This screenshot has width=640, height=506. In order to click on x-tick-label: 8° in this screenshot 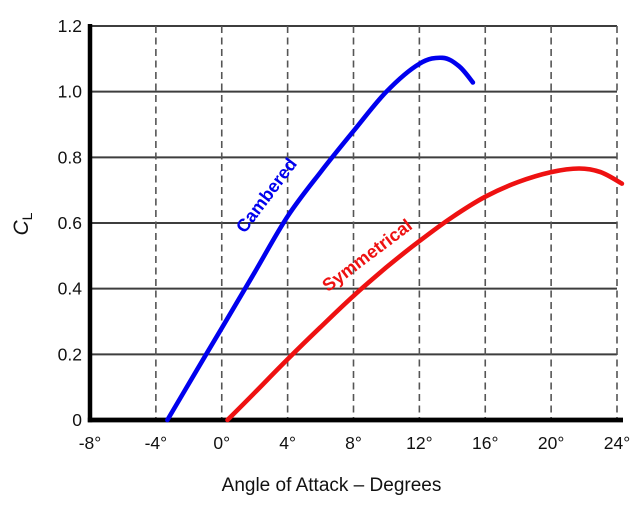, I will do `click(353, 443)`.